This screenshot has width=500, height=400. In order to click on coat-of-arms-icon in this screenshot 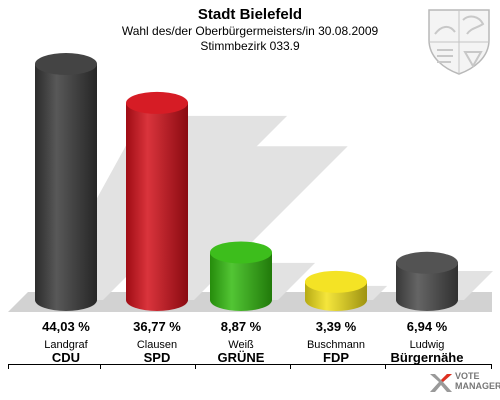, I will do `click(459, 42)`.